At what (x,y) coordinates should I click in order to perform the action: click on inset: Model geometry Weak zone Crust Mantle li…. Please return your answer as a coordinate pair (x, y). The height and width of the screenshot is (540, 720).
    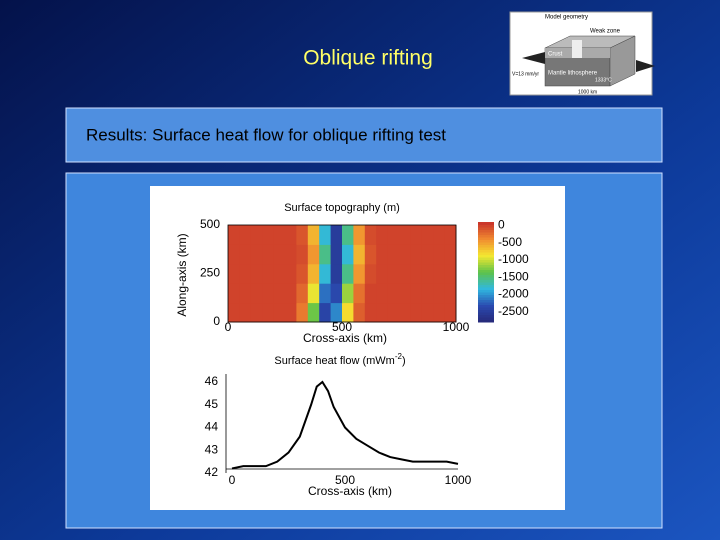
    Looking at the image, I should click on (582, 53).